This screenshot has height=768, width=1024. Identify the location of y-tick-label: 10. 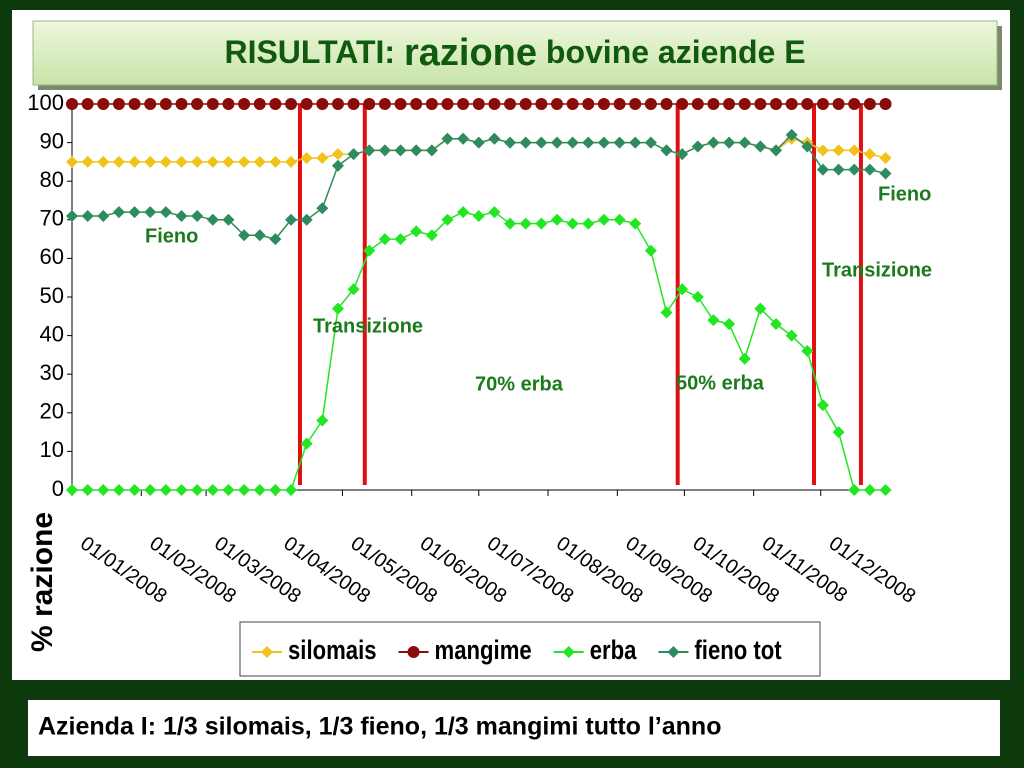
(52, 449).